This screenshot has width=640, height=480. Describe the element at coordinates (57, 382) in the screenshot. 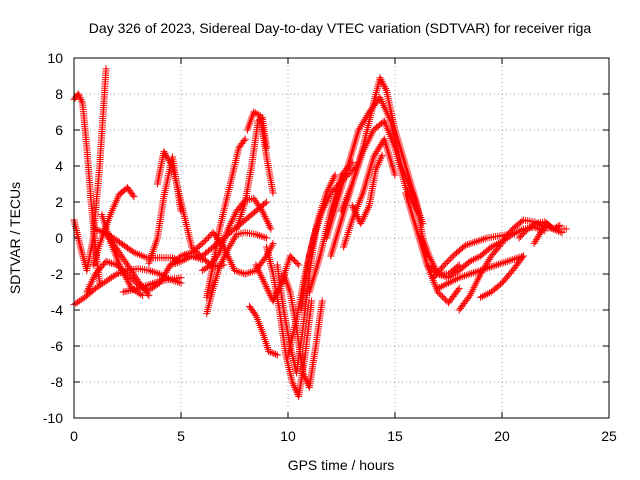

I see `y-tick-label: -8` at that location.